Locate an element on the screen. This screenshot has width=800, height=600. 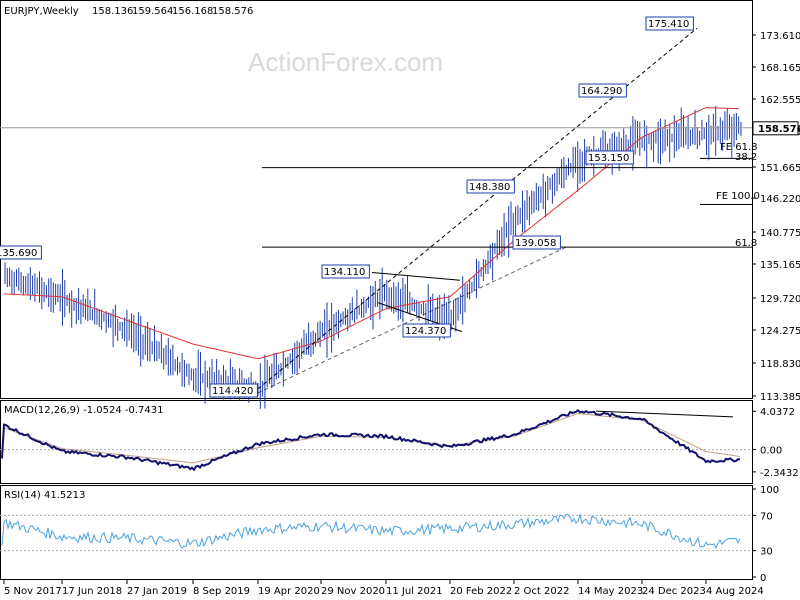
xtick-label: 20 Feb 2022 is located at coordinates (481, 591).